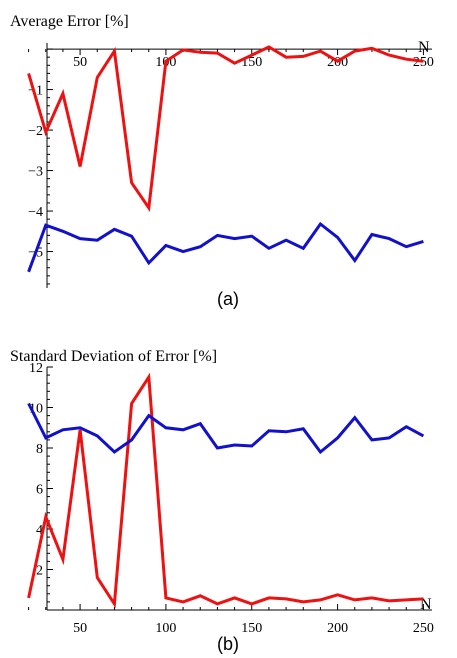  I want to click on panel-a-y-tick-label: −3, so click(35, 172).